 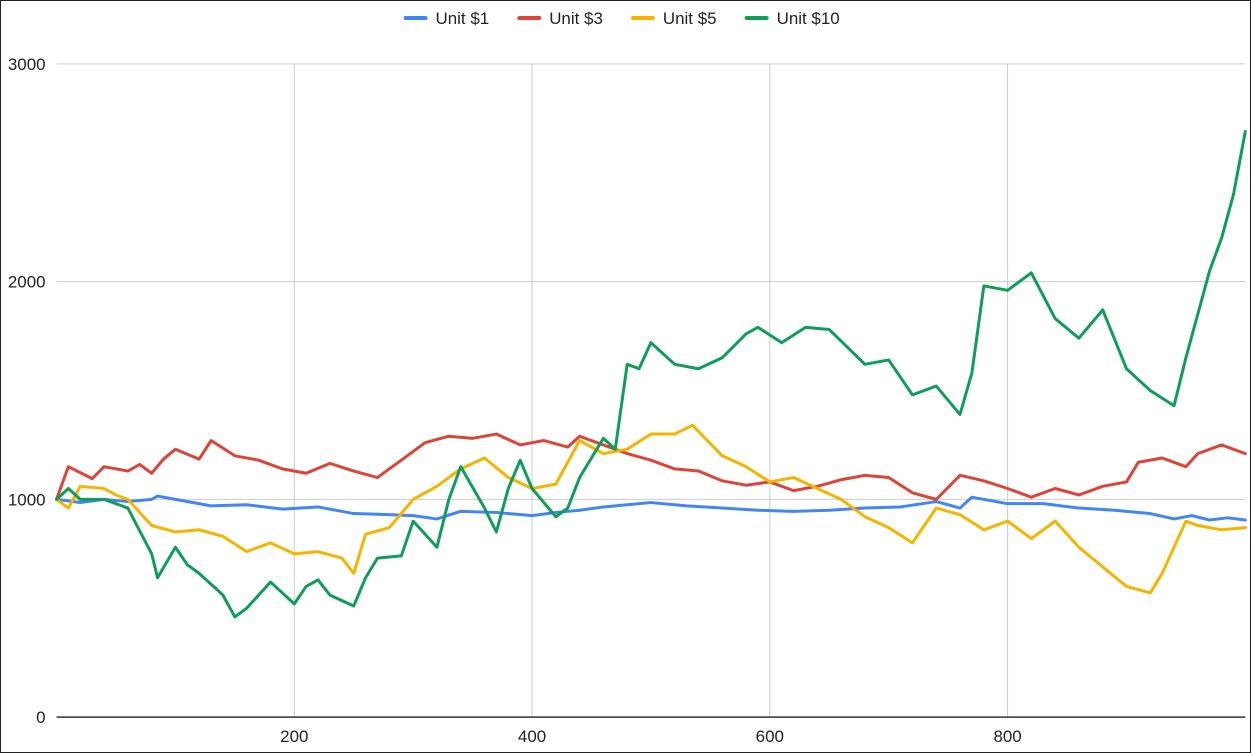 I want to click on y-tick-label-1000: 1000, so click(x=27, y=499).